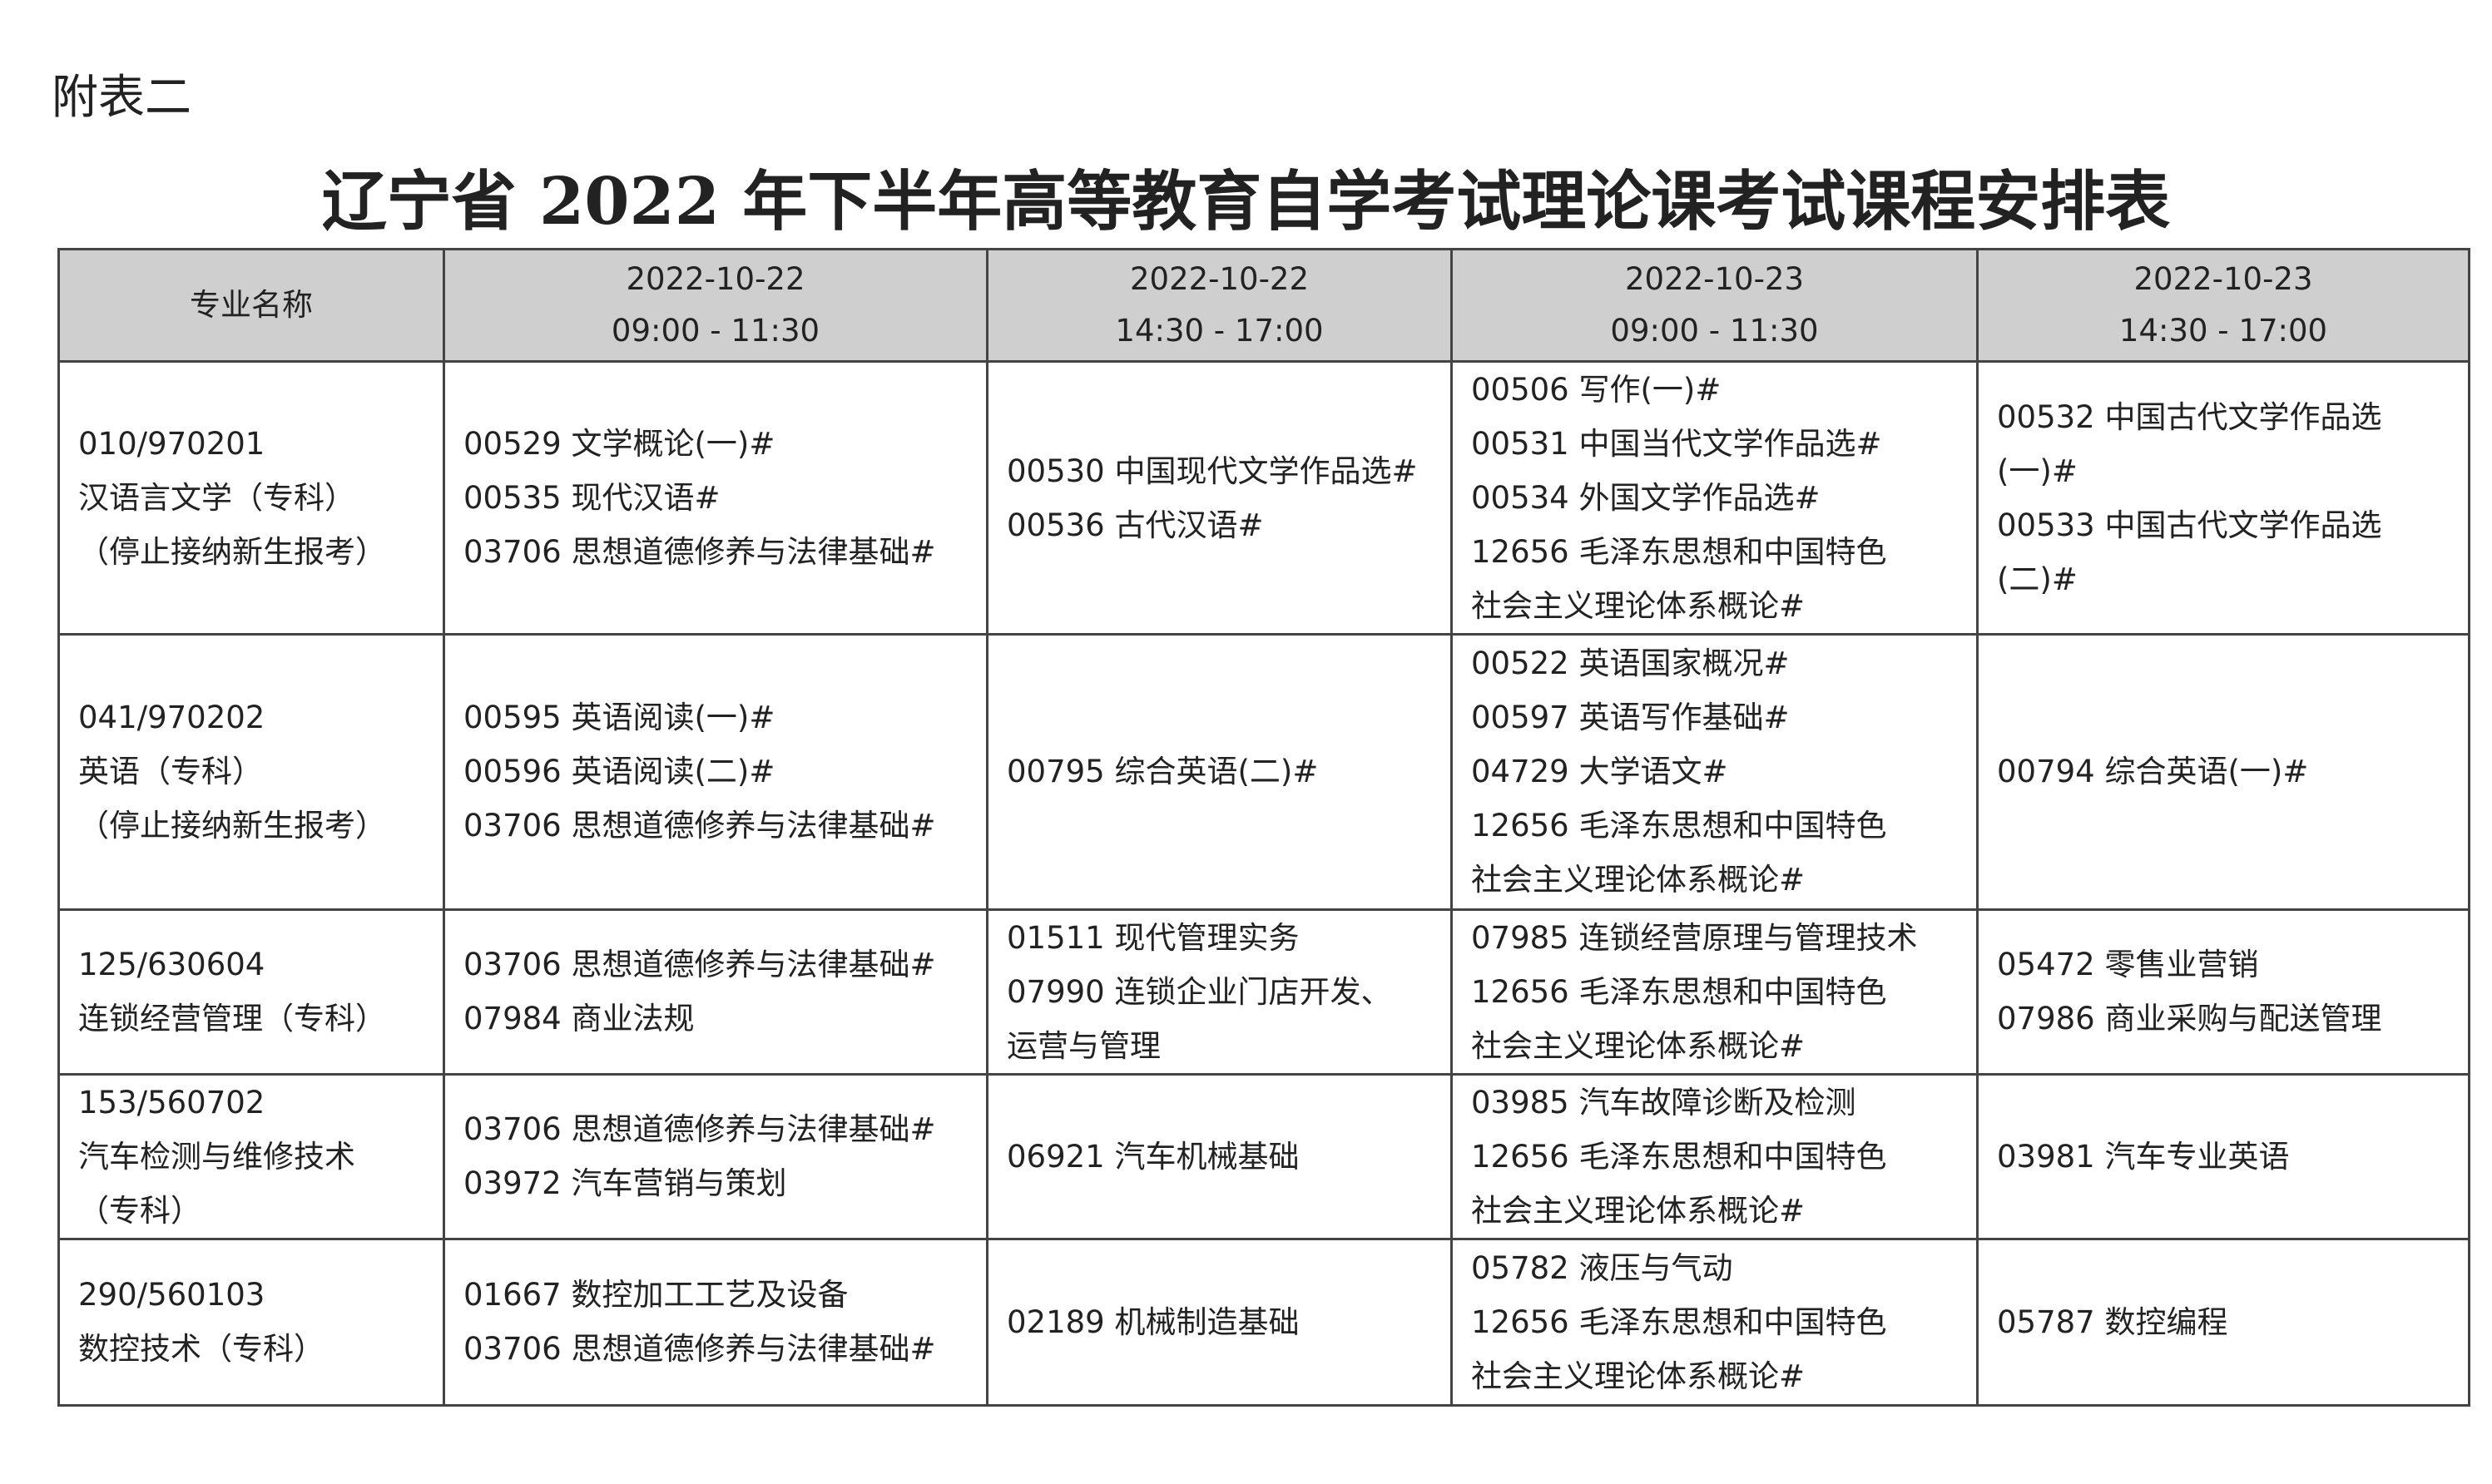  Describe the element at coordinates (1596, 390) in the screenshot. I see `cell-text: 00506 写作(一)#` at that location.